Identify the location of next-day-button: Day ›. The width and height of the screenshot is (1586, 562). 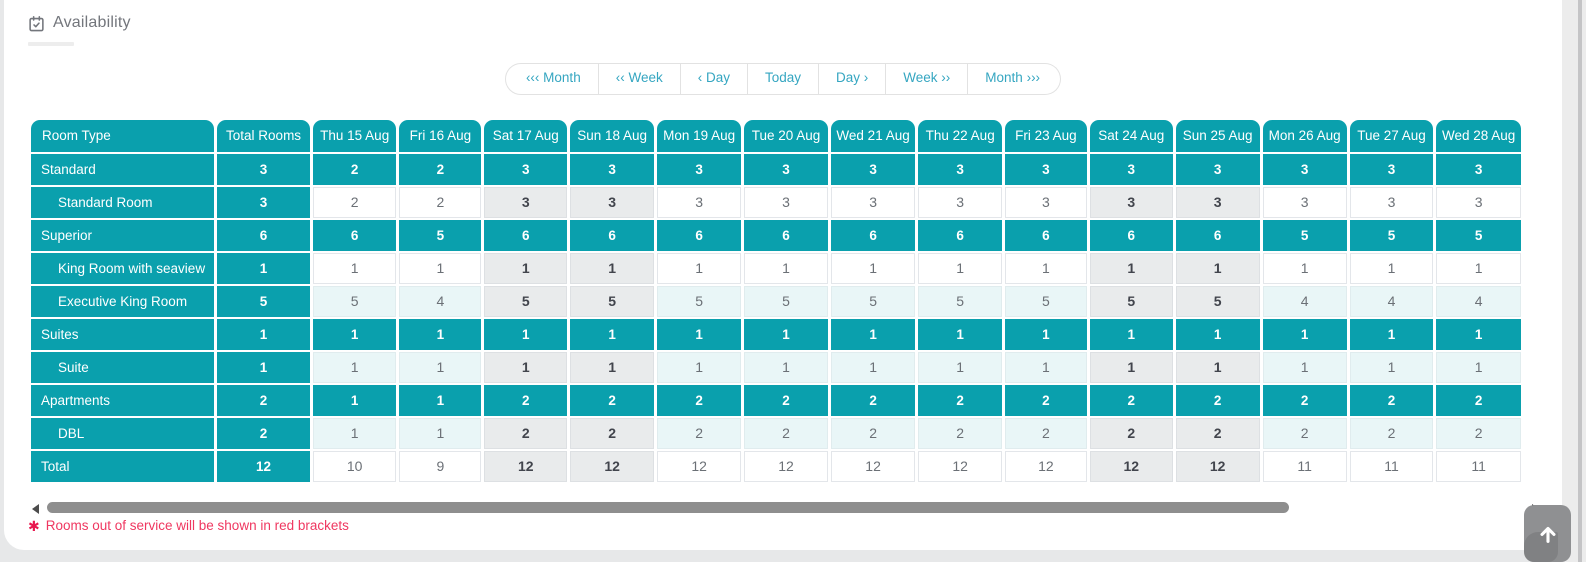
(853, 79).